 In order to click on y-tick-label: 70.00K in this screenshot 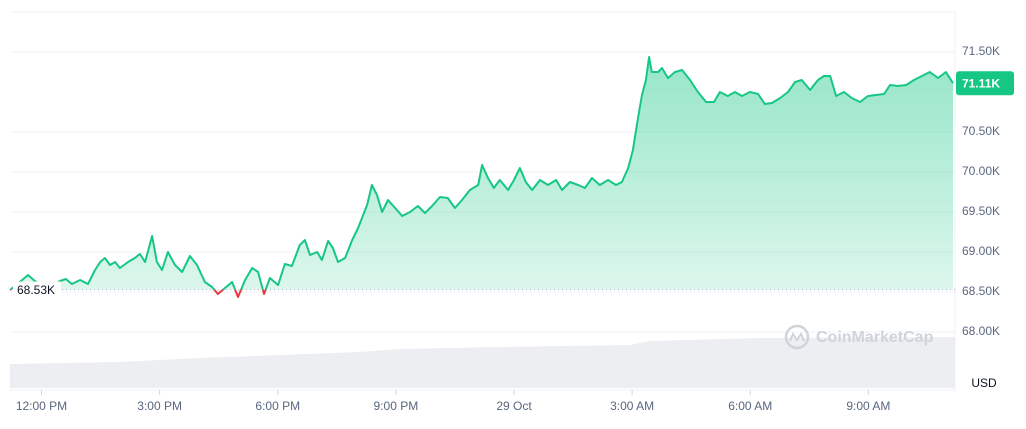, I will do `click(981, 171)`.